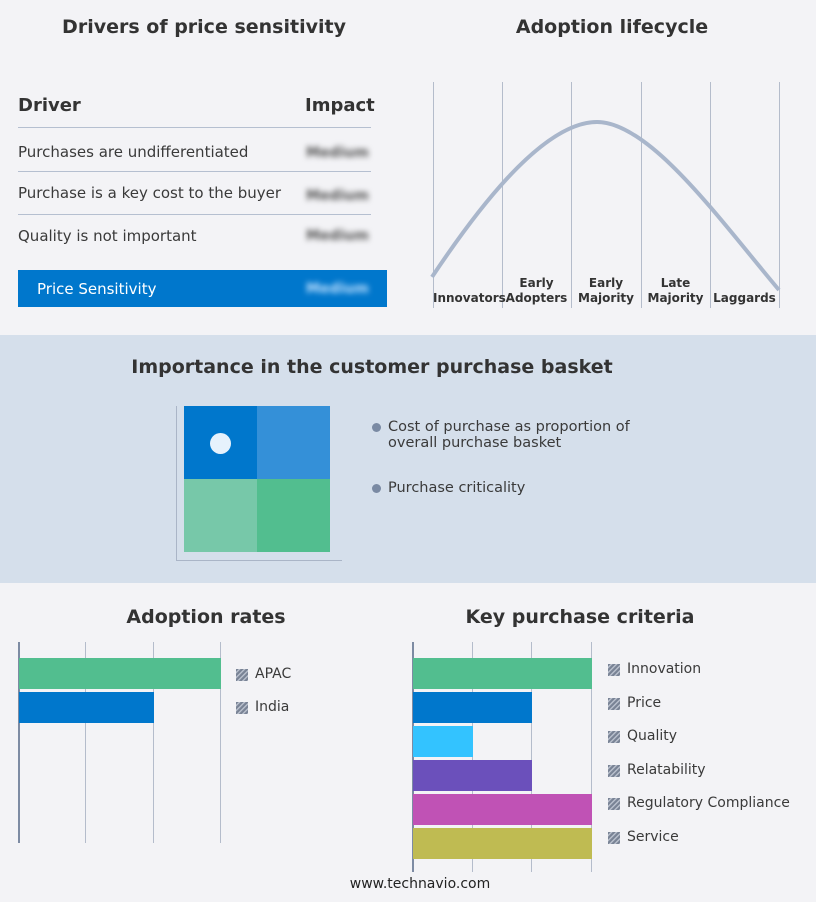 This screenshot has height=902, width=816. I want to click on legend-label: Relatability, so click(666, 769).